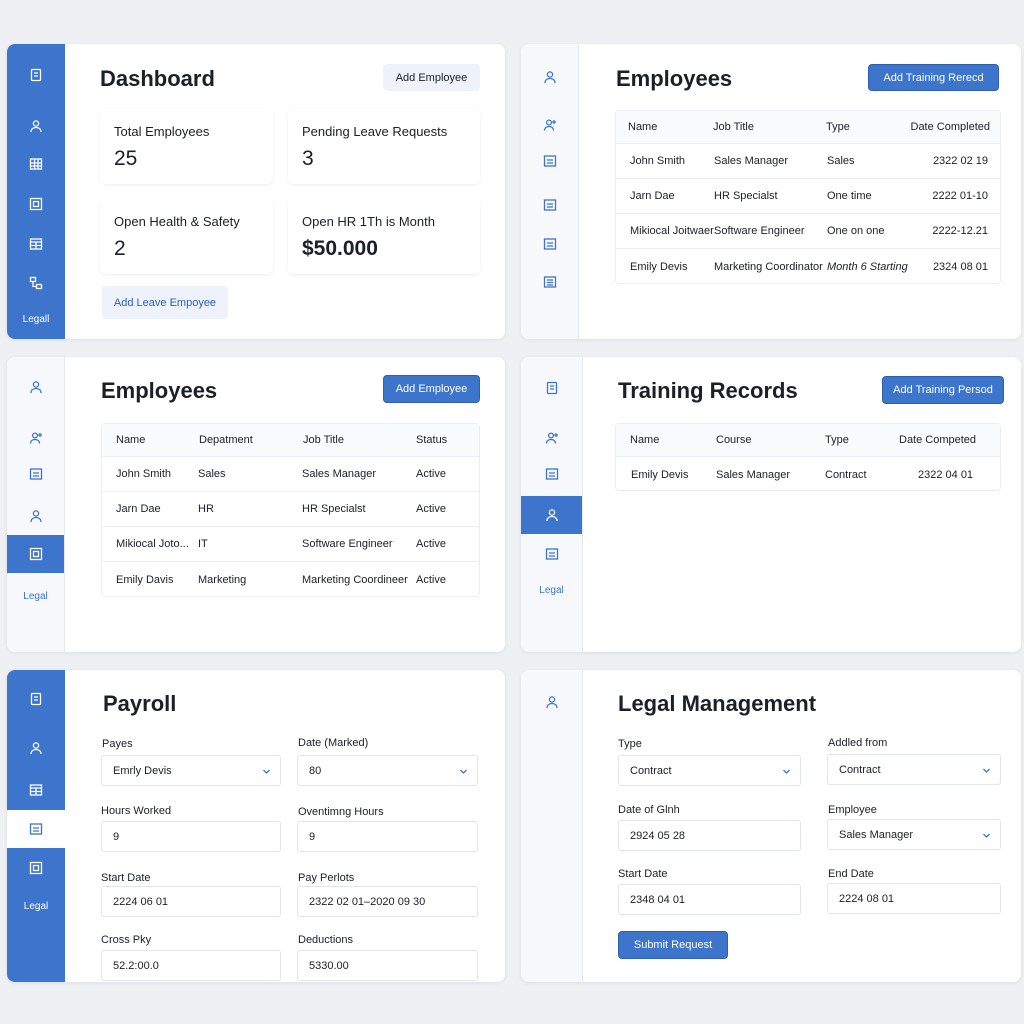 This screenshot has width=1024, height=1024. Describe the element at coordinates (960, 231) in the screenshot. I see `cell-date: 2222-12.21` at that location.